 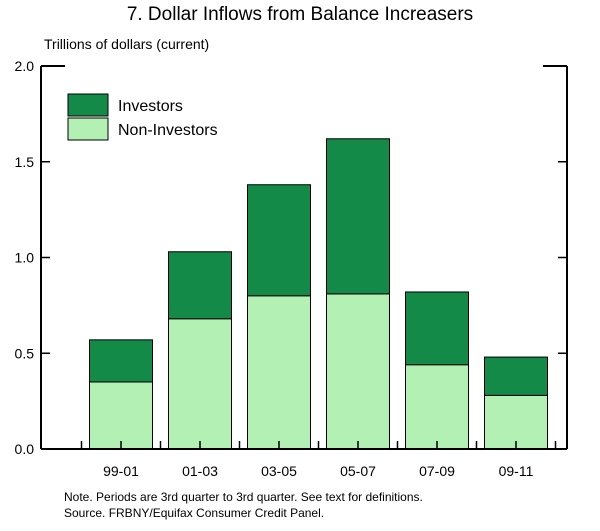 What do you see at coordinates (25, 162) in the screenshot?
I see `y-tick-label: 1.5` at bounding box center [25, 162].